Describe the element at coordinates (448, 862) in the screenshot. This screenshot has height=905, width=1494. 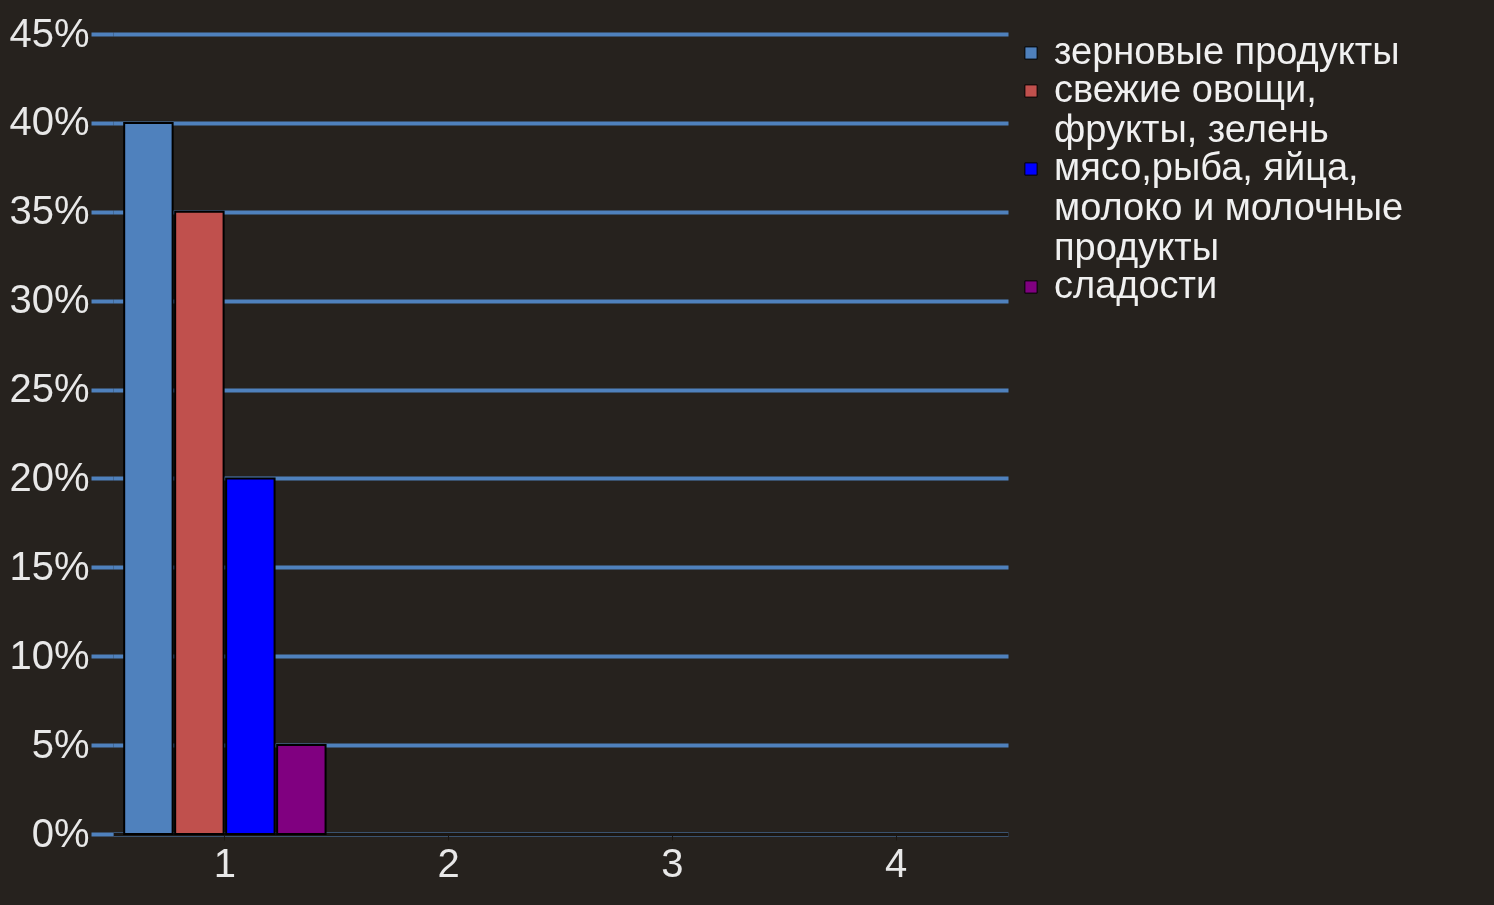
I see `x-tick-label: 2` at that location.